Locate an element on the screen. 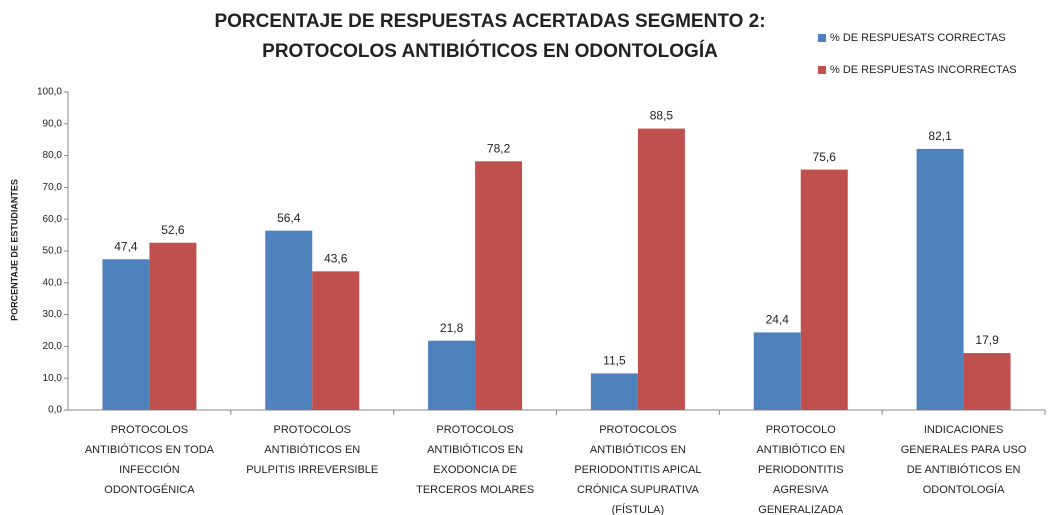 The width and height of the screenshot is (1053, 515). value-label: 88,5 is located at coordinates (662, 116).